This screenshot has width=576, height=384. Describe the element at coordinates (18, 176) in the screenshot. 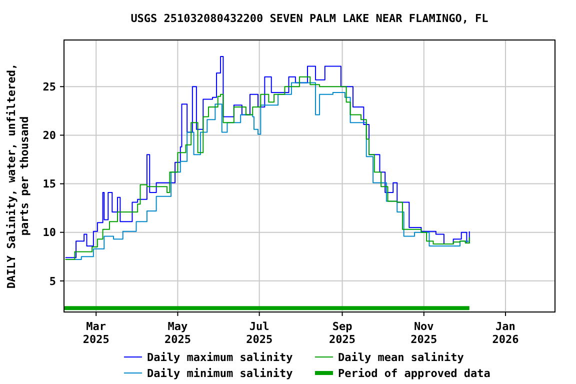

I see `y-axis-title: DAILY Salinity, water, unfiltered, parts per thousand` at that location.